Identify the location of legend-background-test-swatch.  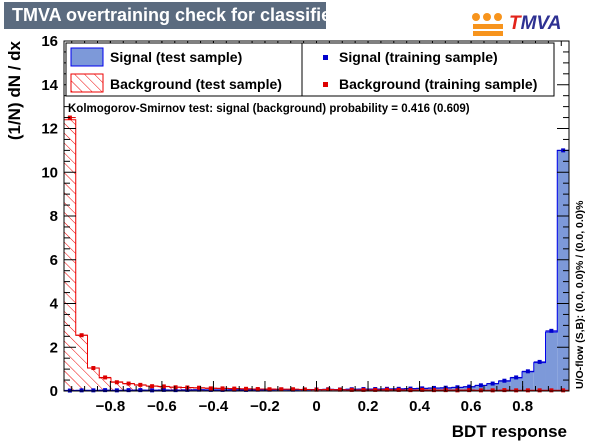
(87, 83).